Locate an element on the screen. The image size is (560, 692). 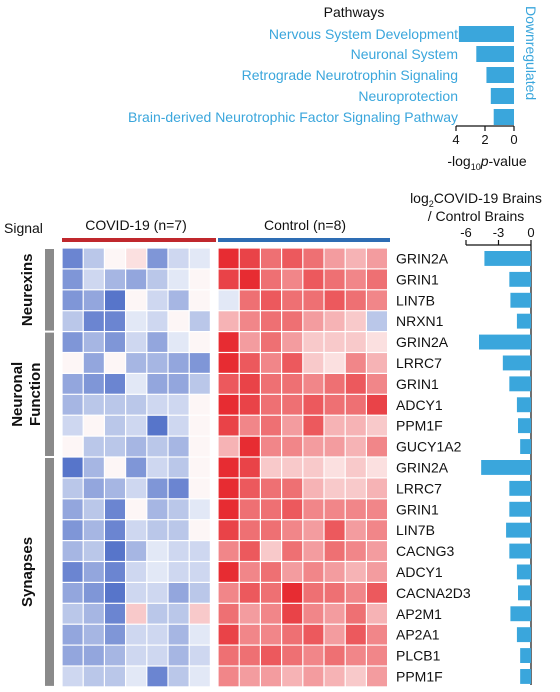
fold-change-tick-label: -3 is located at coordinates (499, 232).